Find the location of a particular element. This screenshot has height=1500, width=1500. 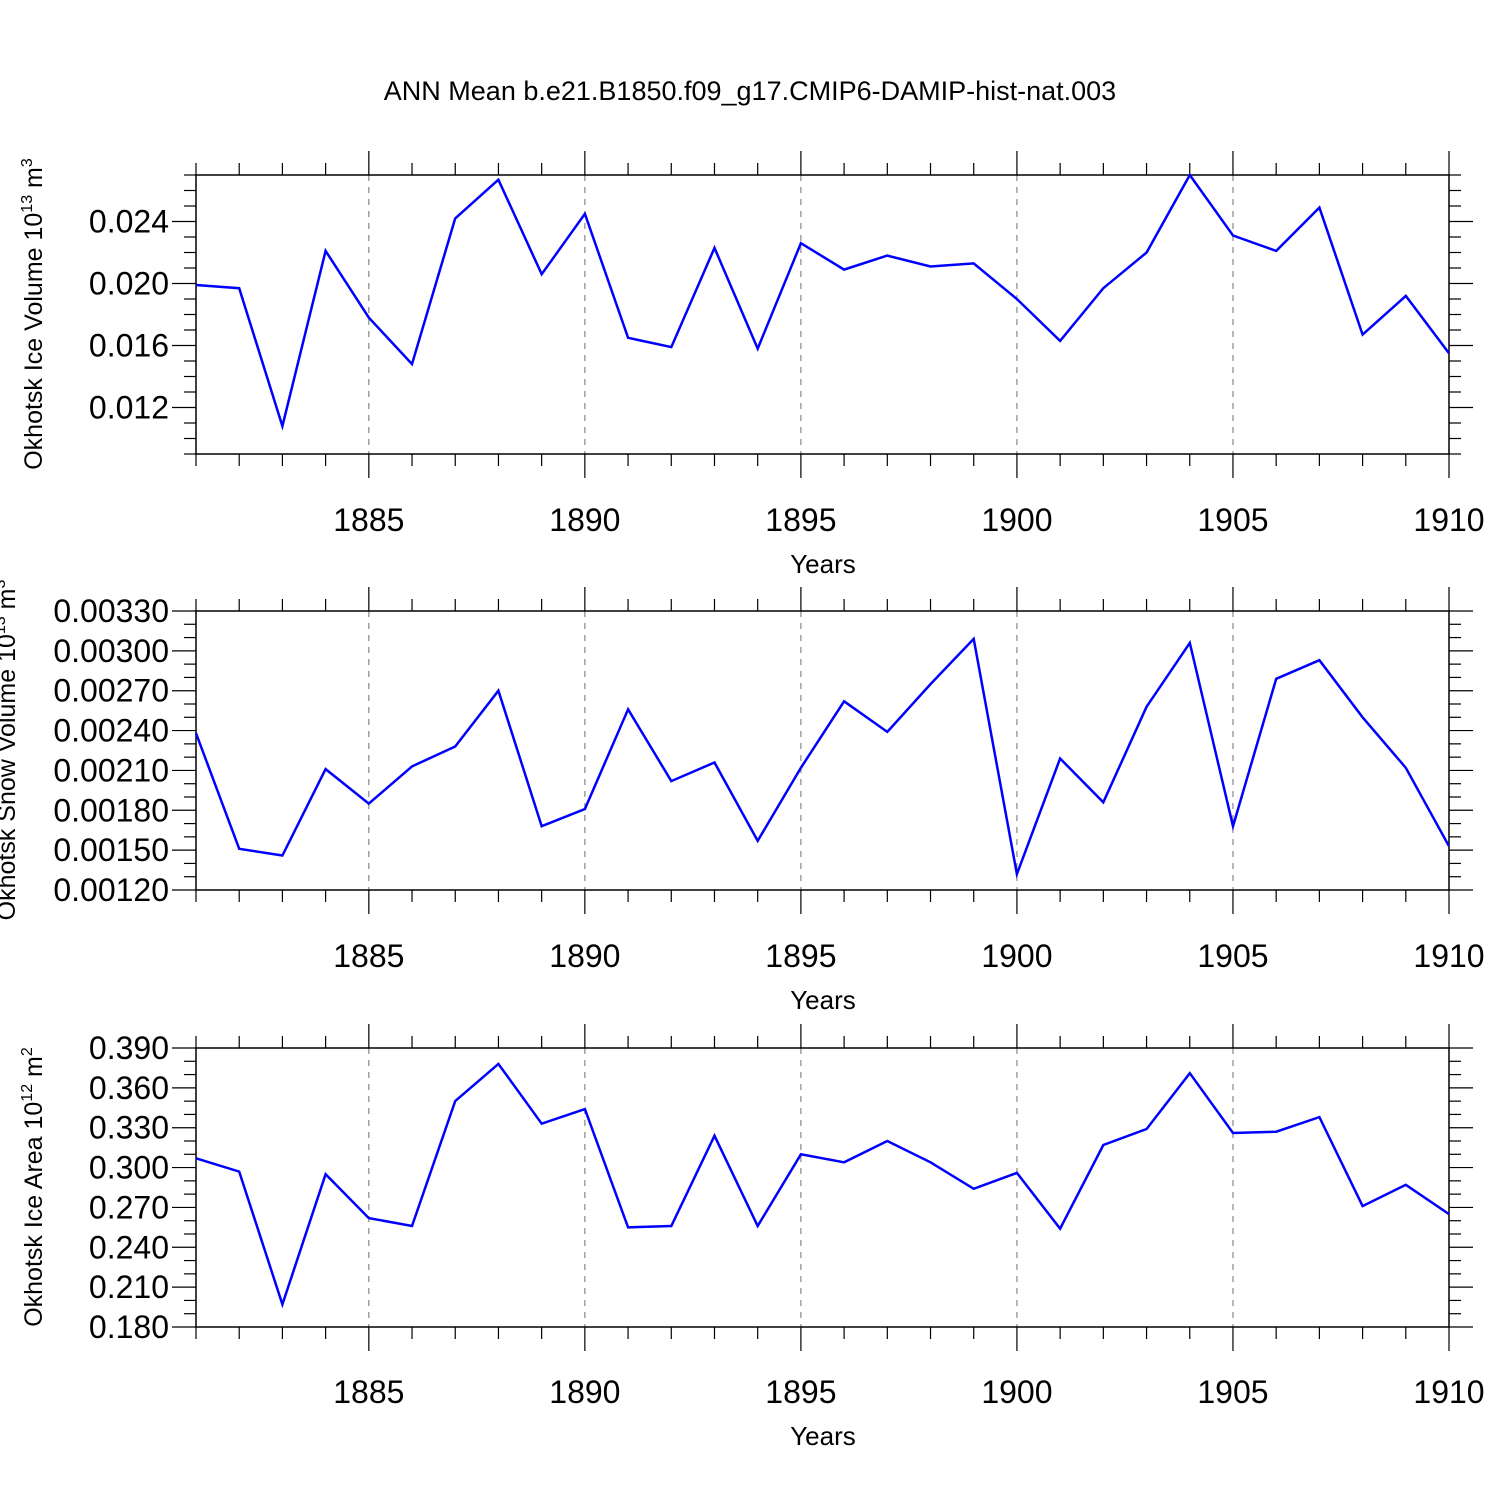

y-tick-label: 0.240 is located at coordinates (129, 1247).